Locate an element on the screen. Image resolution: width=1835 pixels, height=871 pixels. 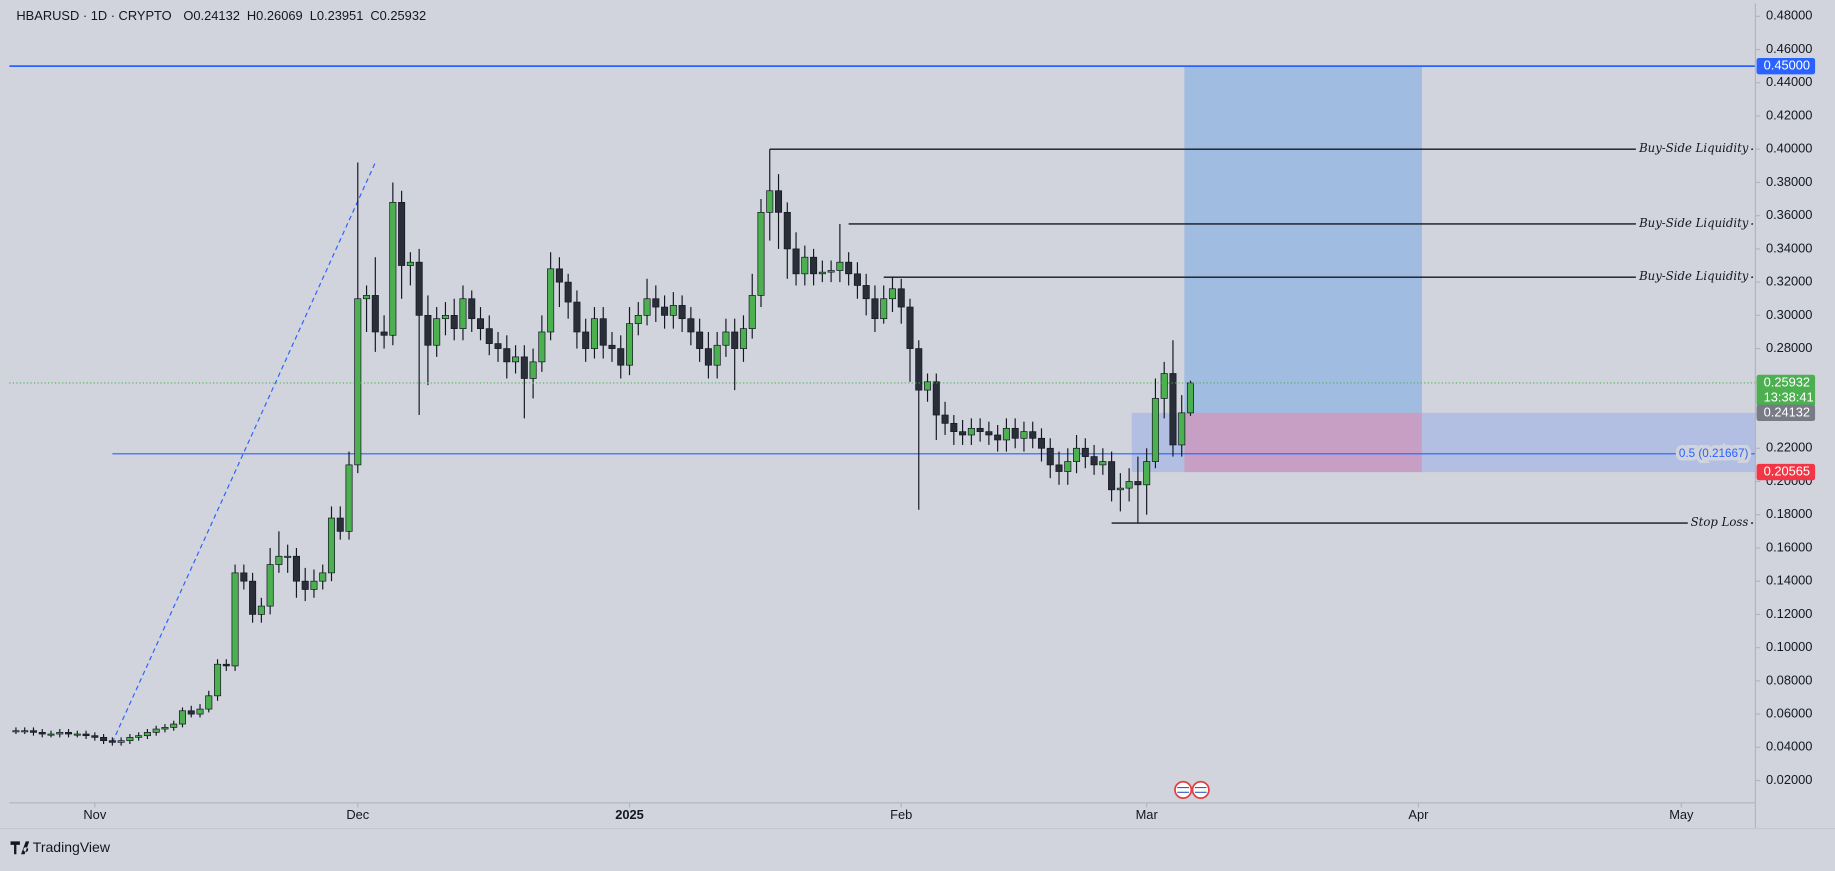
chart-header: HBARUSD · 1D · CRYPTO is located at coordinates (93, 15).